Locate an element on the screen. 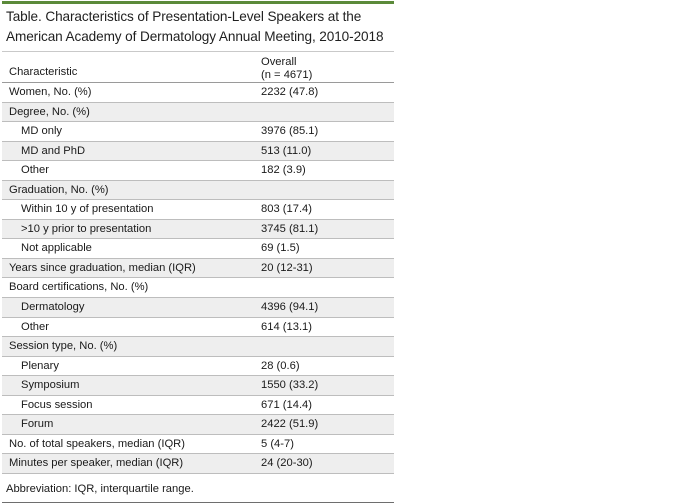  row-value: 3745 (81.1) is located at coordinates (290, 228).